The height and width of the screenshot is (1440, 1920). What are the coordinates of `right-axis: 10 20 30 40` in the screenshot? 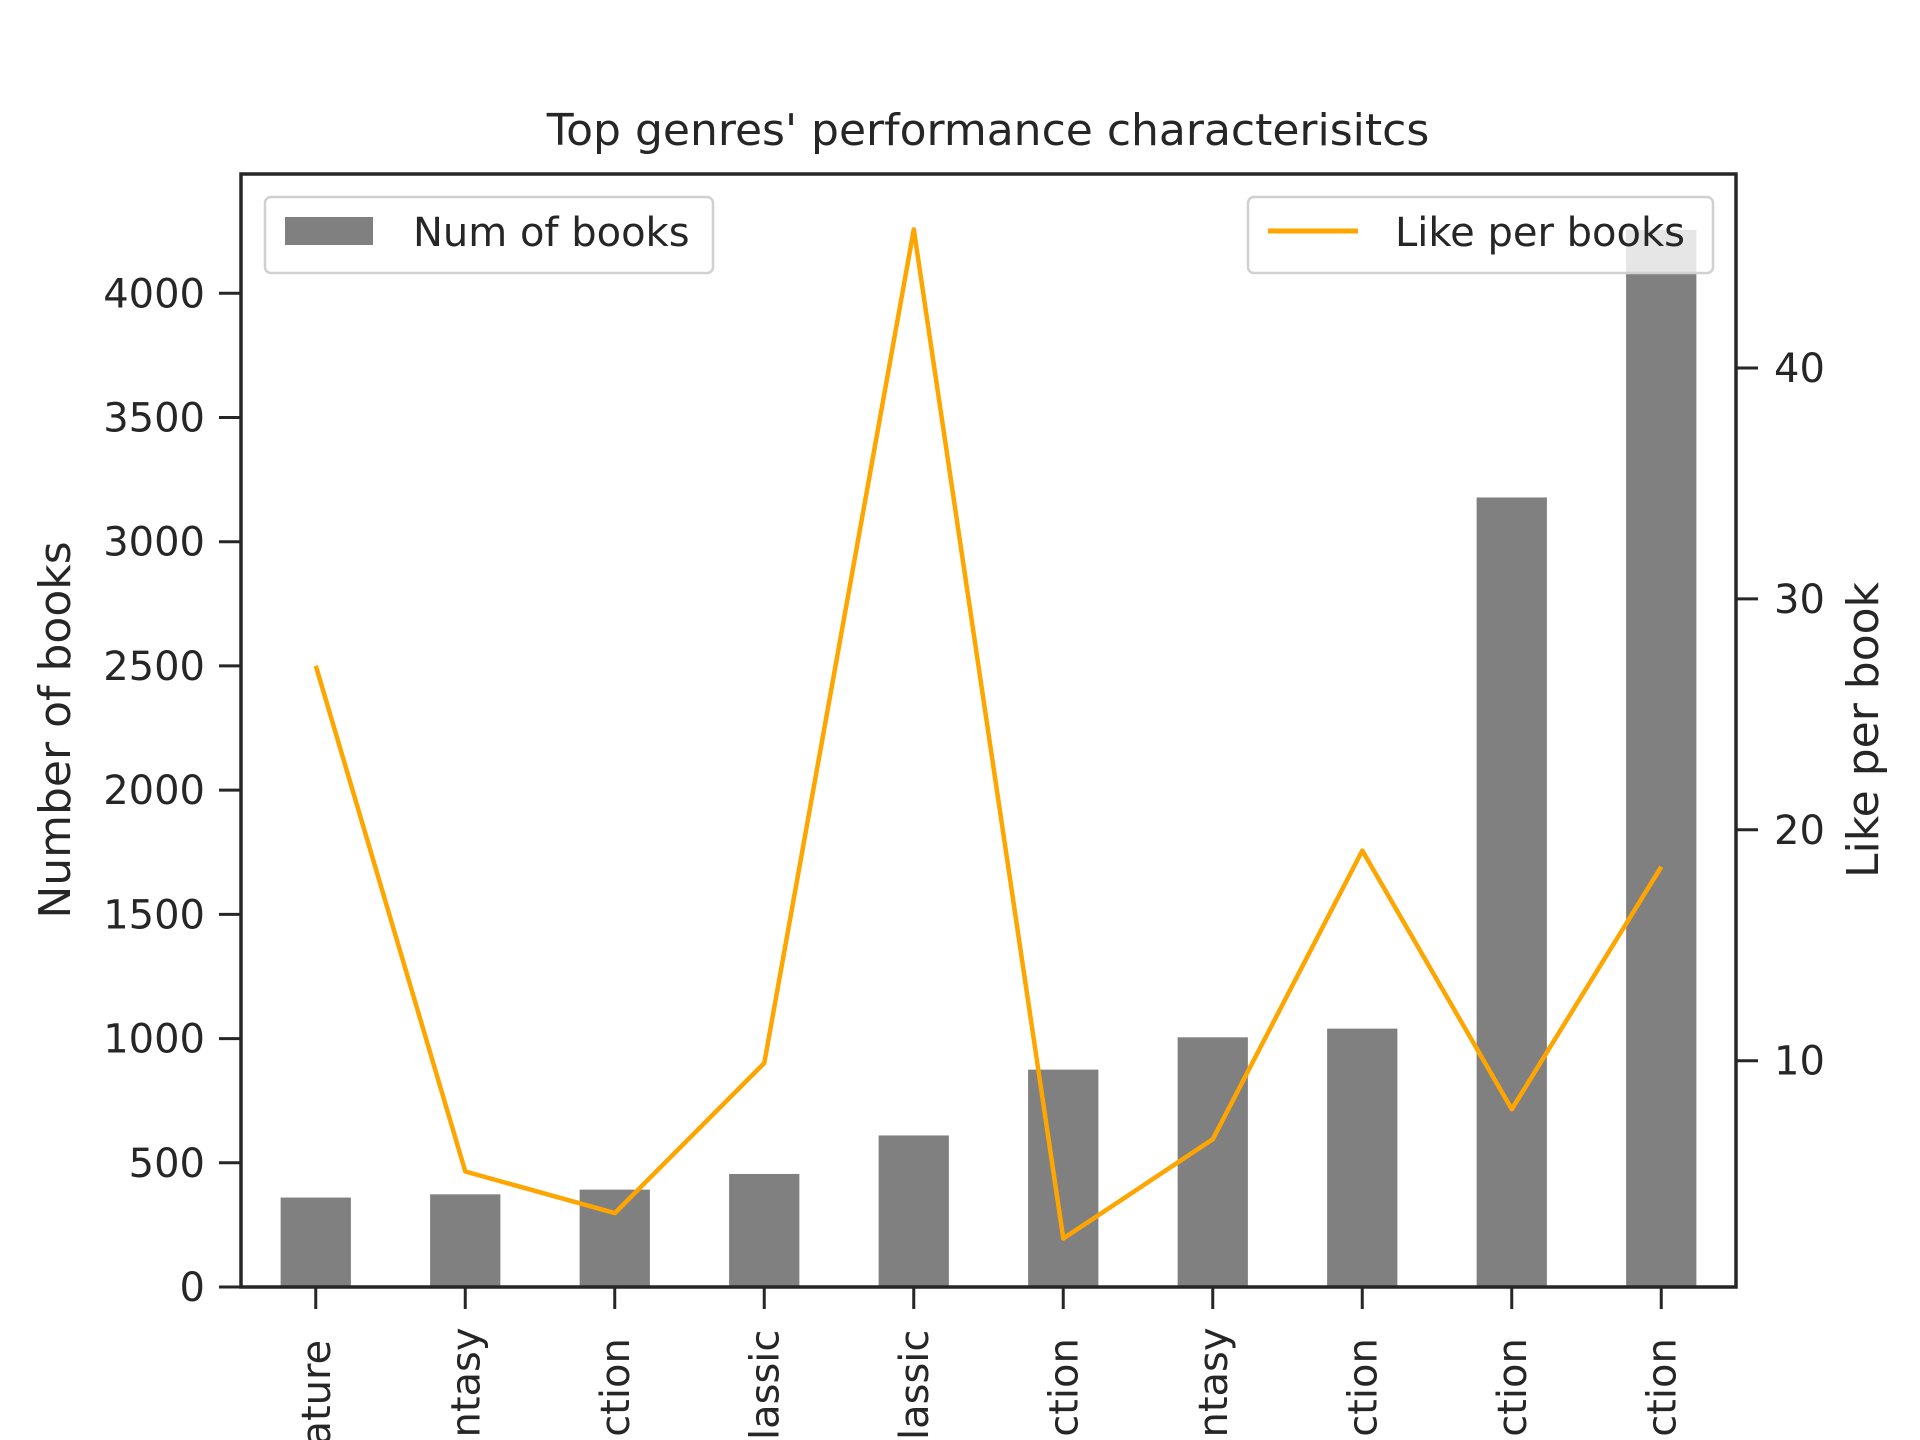 It's located at (1780, 715).